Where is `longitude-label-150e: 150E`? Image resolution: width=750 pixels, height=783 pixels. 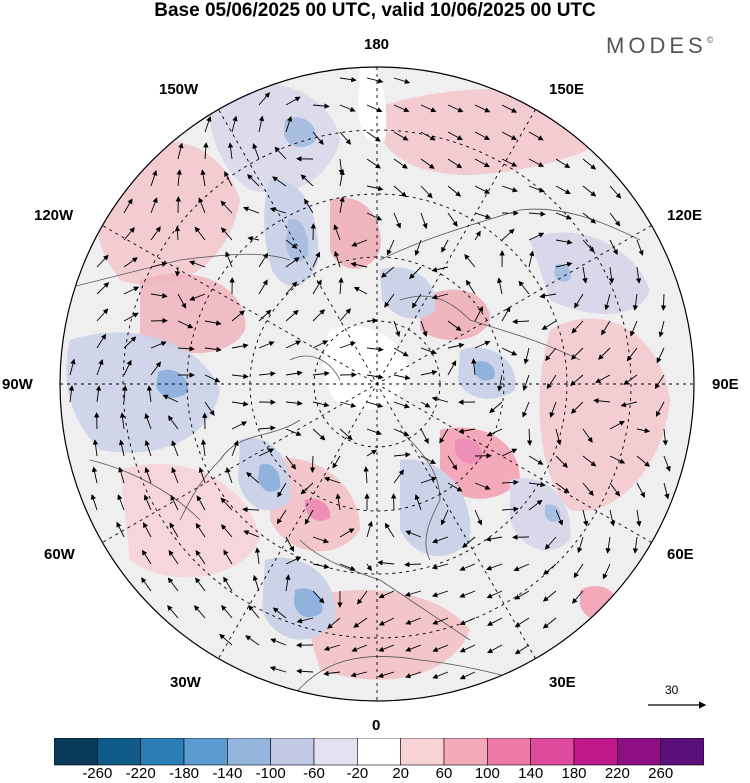
longitude-label-150e: 150E is located at coordinates (567, 89).